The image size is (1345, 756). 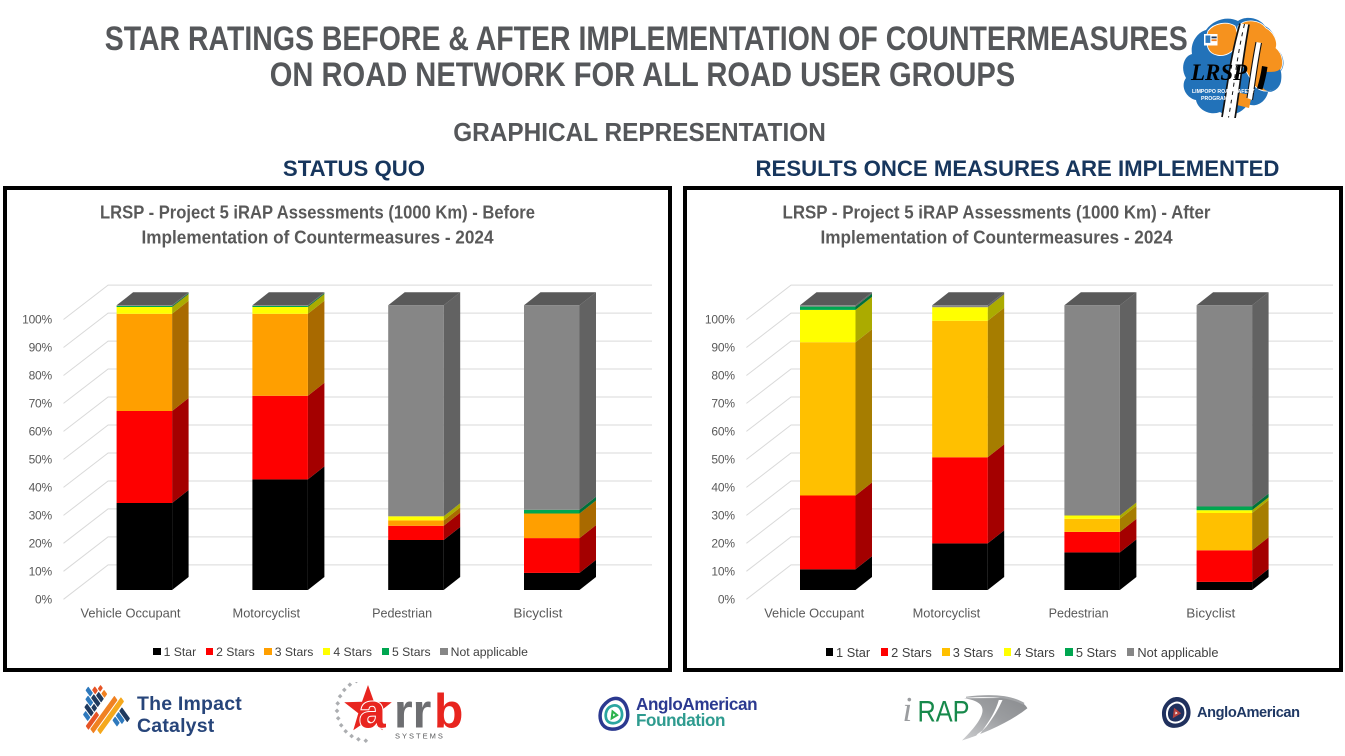 I want to click on svg-text: RAP, so click(x=944, y=712).